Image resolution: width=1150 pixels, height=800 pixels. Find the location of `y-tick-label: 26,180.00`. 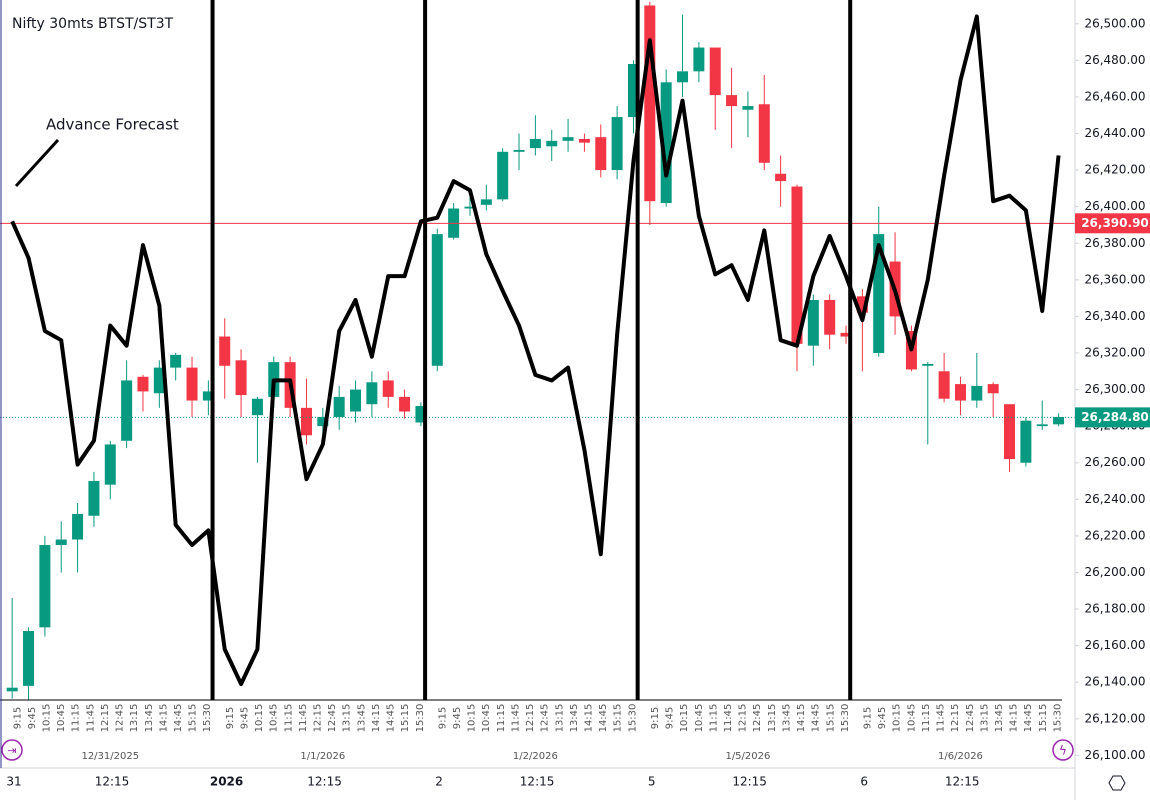

y-tick-label: 26,180.00 is located at coordinates (1114, 609).